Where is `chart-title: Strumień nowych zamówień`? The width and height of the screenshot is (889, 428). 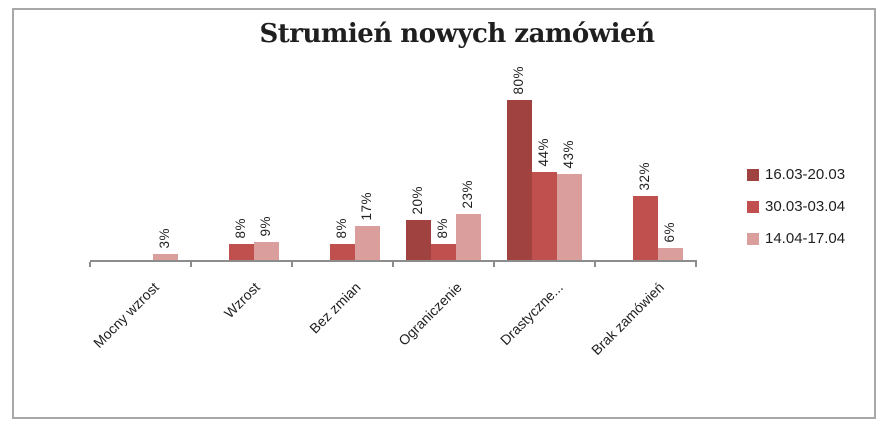 chart-title: Strumień nowych zamówień is located at coordinates (457, 34).